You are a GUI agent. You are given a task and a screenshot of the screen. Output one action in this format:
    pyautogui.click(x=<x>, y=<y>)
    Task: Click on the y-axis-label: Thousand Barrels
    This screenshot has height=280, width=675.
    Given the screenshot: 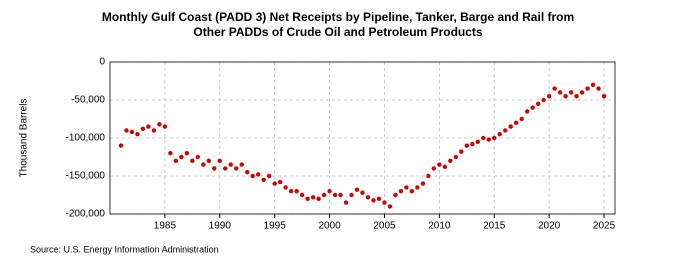 What is the action you would take?
    pyautogui.click(x=24, y=138)
    